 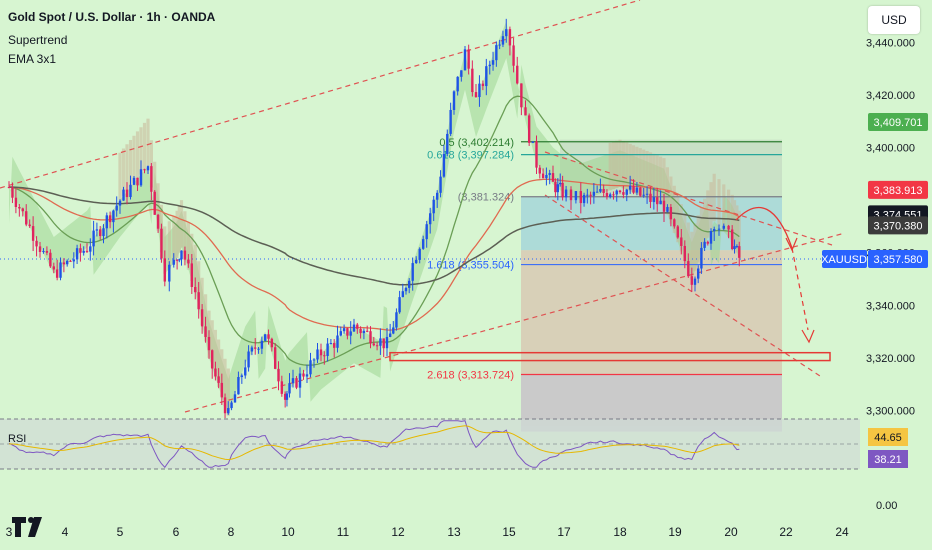 I want to click on currency-button: USD, so click(x=894, y=20).